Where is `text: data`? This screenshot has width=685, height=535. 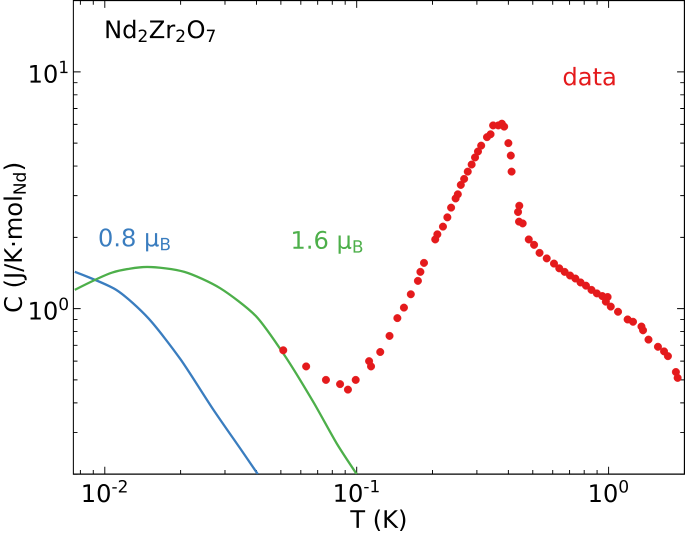
text: data is located at coordinates (589, 76).